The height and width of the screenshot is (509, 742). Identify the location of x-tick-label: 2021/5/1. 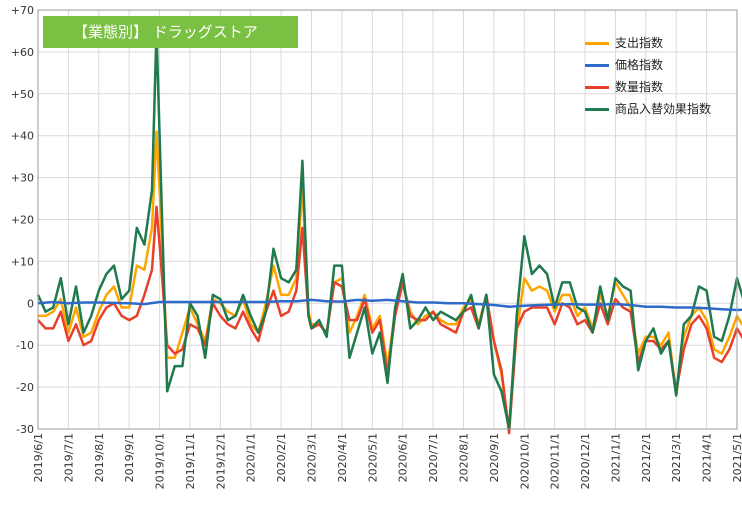
(736, 457).